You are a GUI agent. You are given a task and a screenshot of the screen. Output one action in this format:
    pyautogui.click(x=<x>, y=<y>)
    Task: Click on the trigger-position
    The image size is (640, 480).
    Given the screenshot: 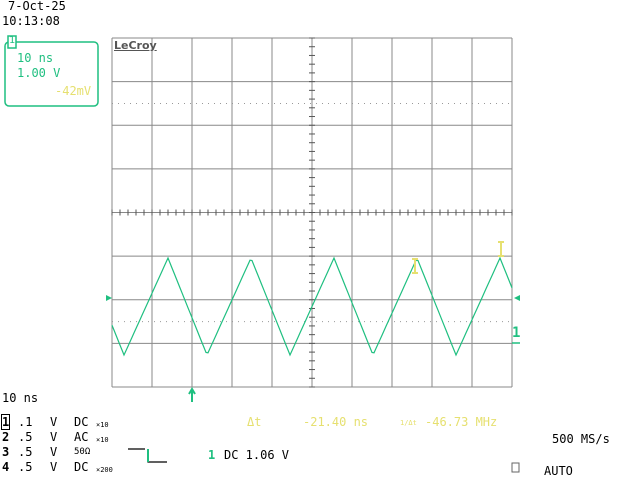 What is the action you would take?
    pyautogui.click(x=192, y=394)
    